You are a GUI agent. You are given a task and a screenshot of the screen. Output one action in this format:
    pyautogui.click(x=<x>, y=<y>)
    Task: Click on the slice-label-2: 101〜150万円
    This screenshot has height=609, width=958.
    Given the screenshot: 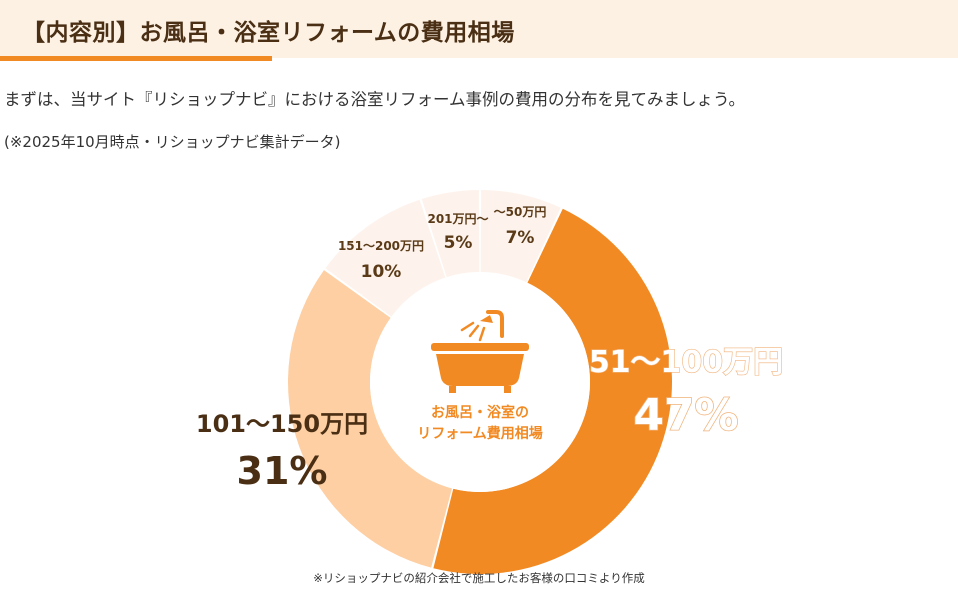 What is the action you would take?
    pyautogui.click(x=282, y=424)
    